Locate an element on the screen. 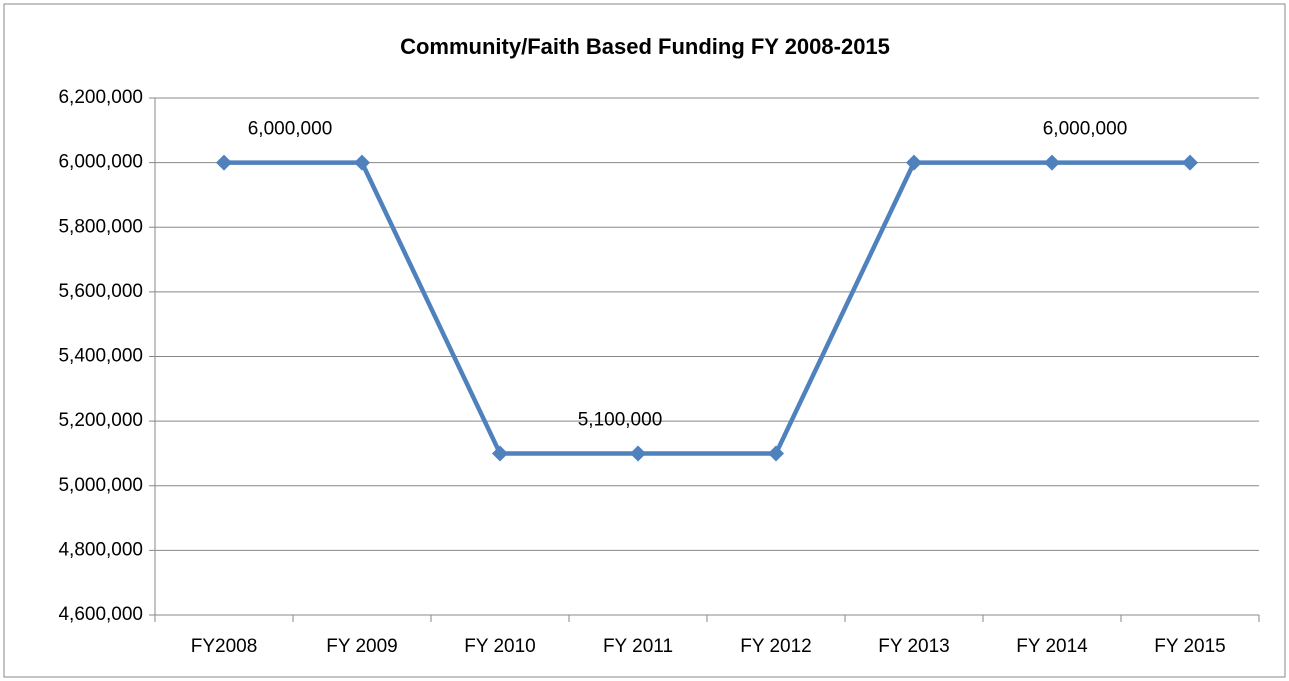  x-tick-label: FY 2009 is located at coordinates (361, 646).